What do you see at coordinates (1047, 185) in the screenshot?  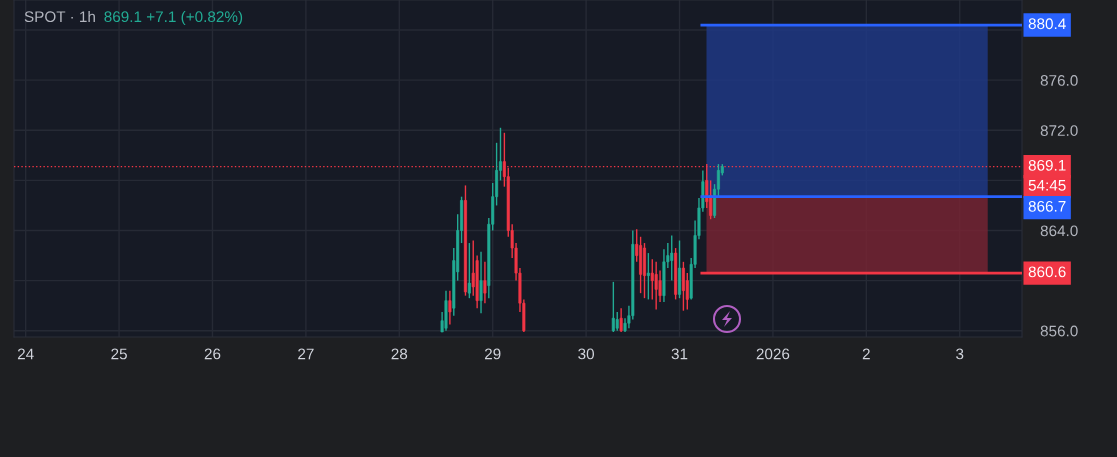 I see `text: 54:45` at bounding box center [1047, 185].